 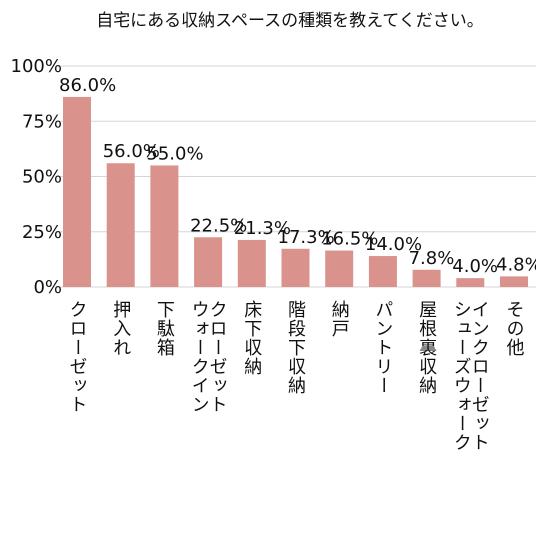 What do you see at coordinates (42, 177) in the screenshot?
I see `y-tick-label: 50%` at bounding box center [42, 177].